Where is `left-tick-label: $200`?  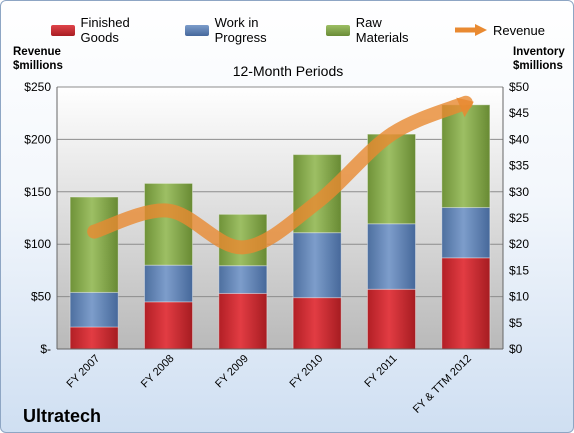
left-tick-label: $200 is located at coordinates (37, 139).